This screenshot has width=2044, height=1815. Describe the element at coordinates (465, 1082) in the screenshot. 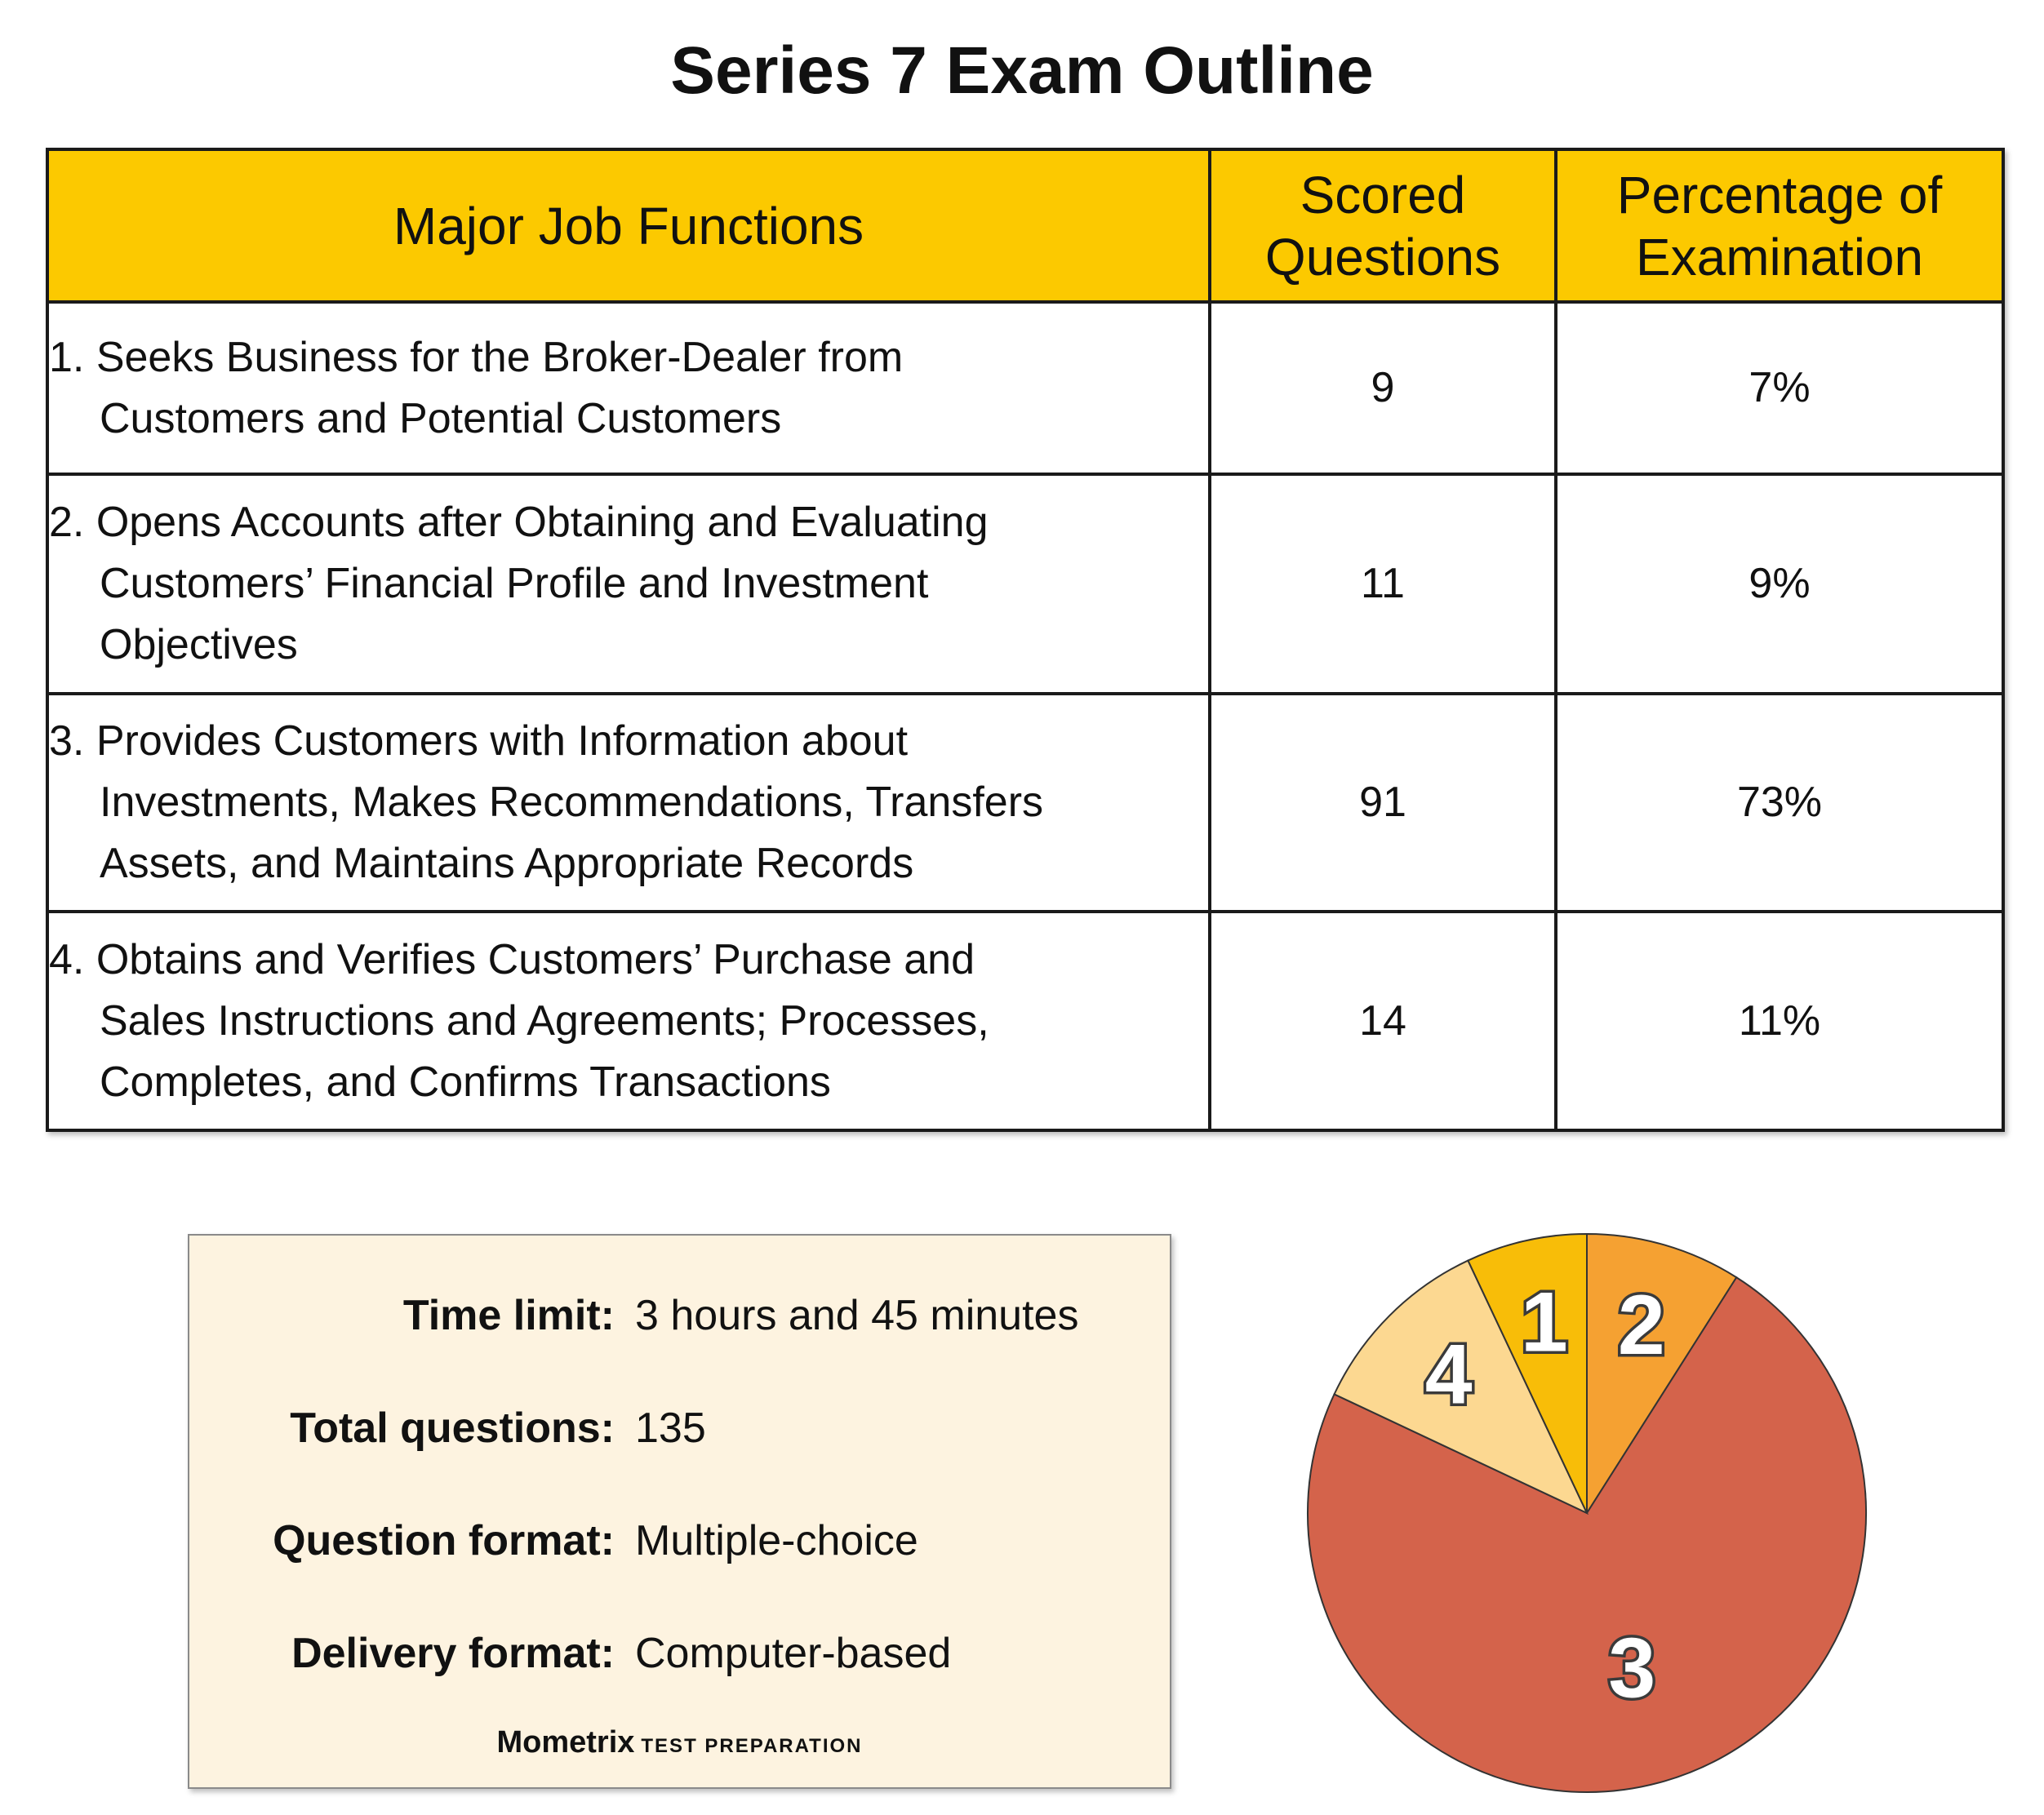

I see `function-line: Completes, and Confirms Transactions` at that location.